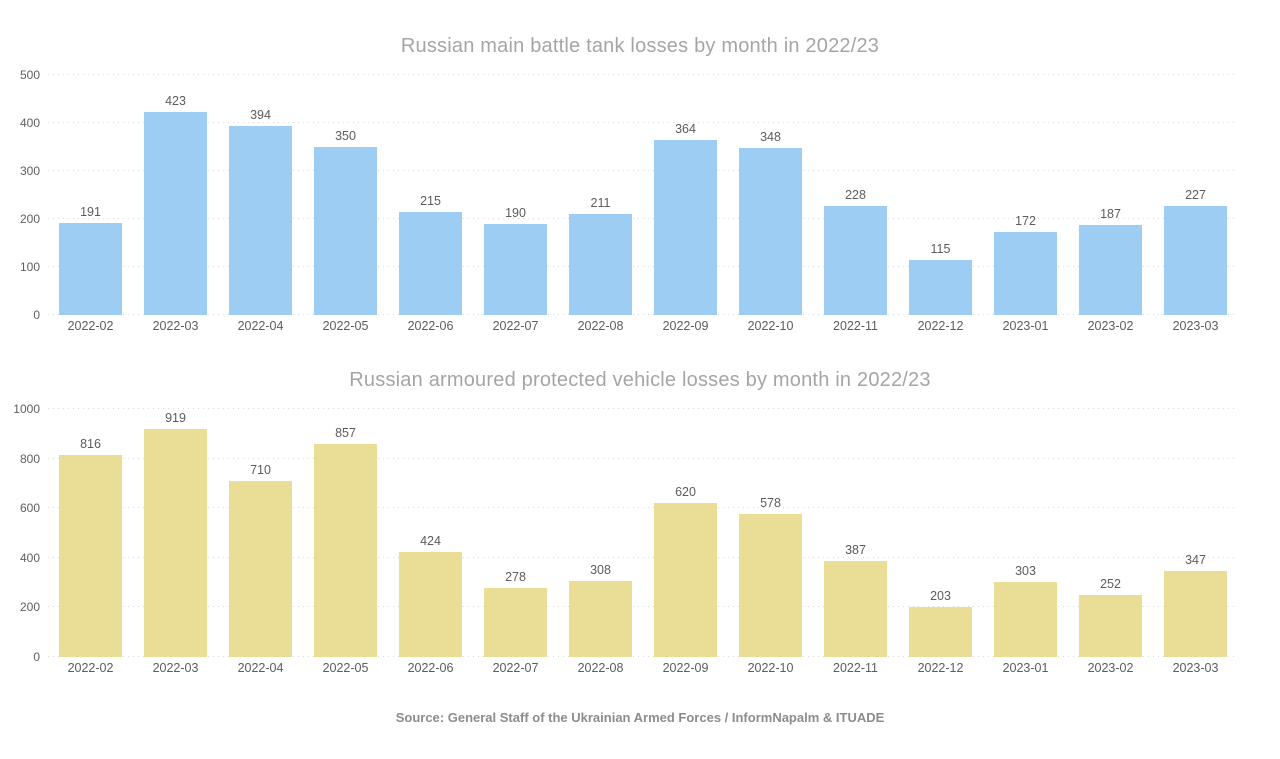  What do you see at coordinates (685, 492) in the screenshot?
I see `bar-value-label: 620` at bounding box center [685, 492].